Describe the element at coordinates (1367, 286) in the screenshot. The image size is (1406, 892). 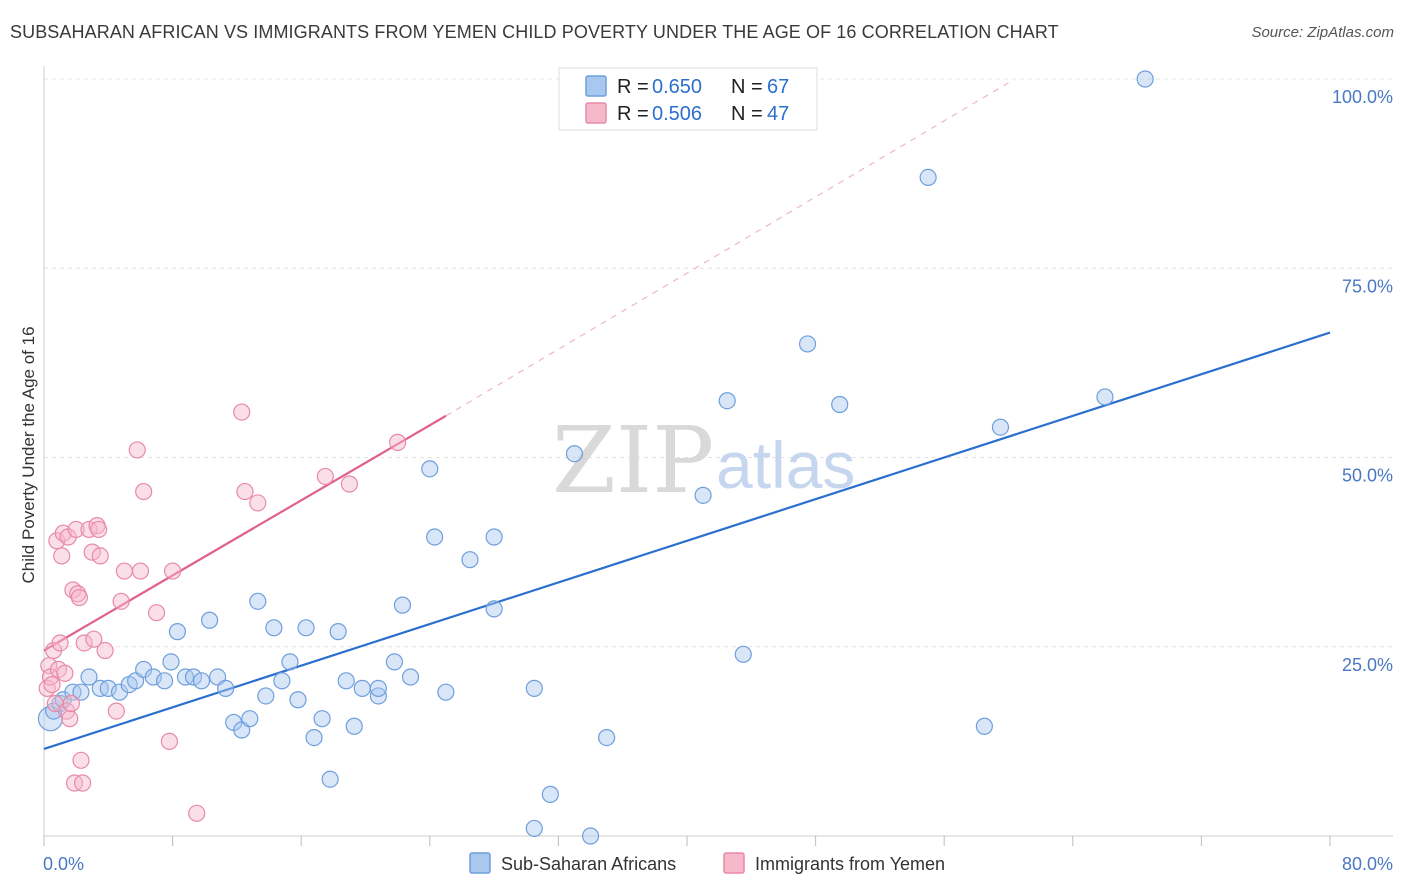
I see `y-tick-label-2: 75.0%` at that location.